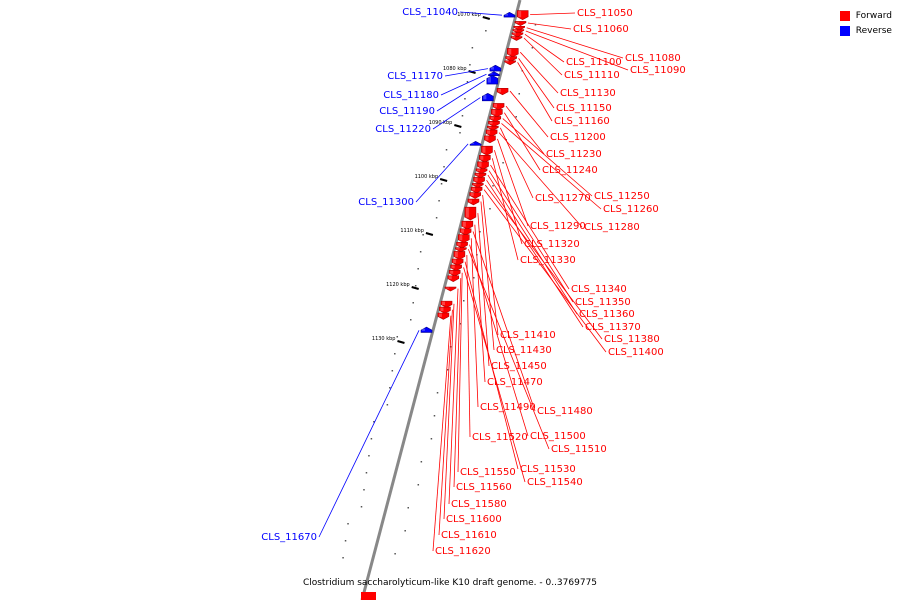 This screenshot has height=600, width=900. What do you see at coordinates (612, 227) in the screenshot?
I see `gene-label: CLS_11280` at bounding box center [612, 227].